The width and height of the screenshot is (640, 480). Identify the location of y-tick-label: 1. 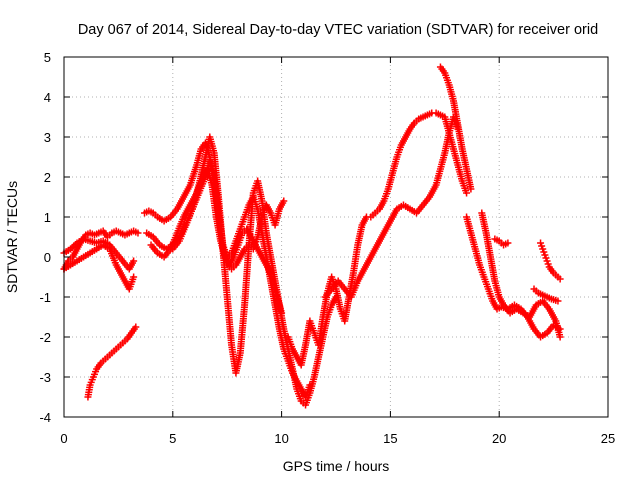
(47, 217).